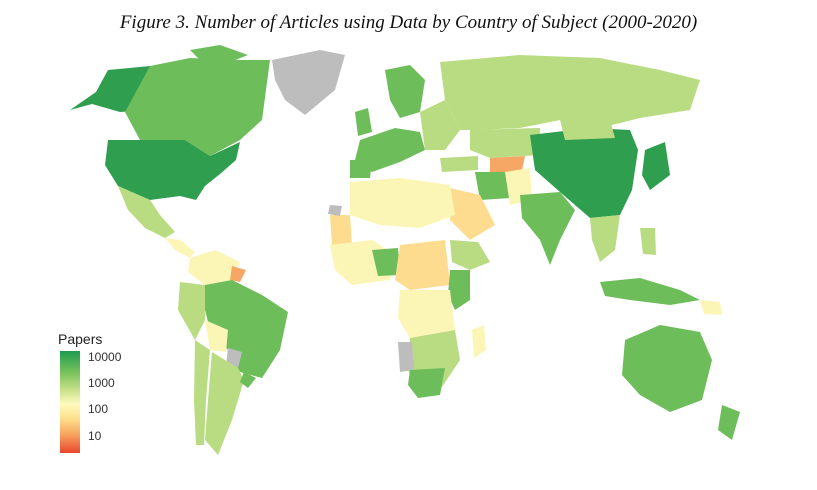 The width and height of the screenshot is (817, 490). Describe the element at coordinates (472, 214) in the screenshot. I see `region-arabia` at that location.